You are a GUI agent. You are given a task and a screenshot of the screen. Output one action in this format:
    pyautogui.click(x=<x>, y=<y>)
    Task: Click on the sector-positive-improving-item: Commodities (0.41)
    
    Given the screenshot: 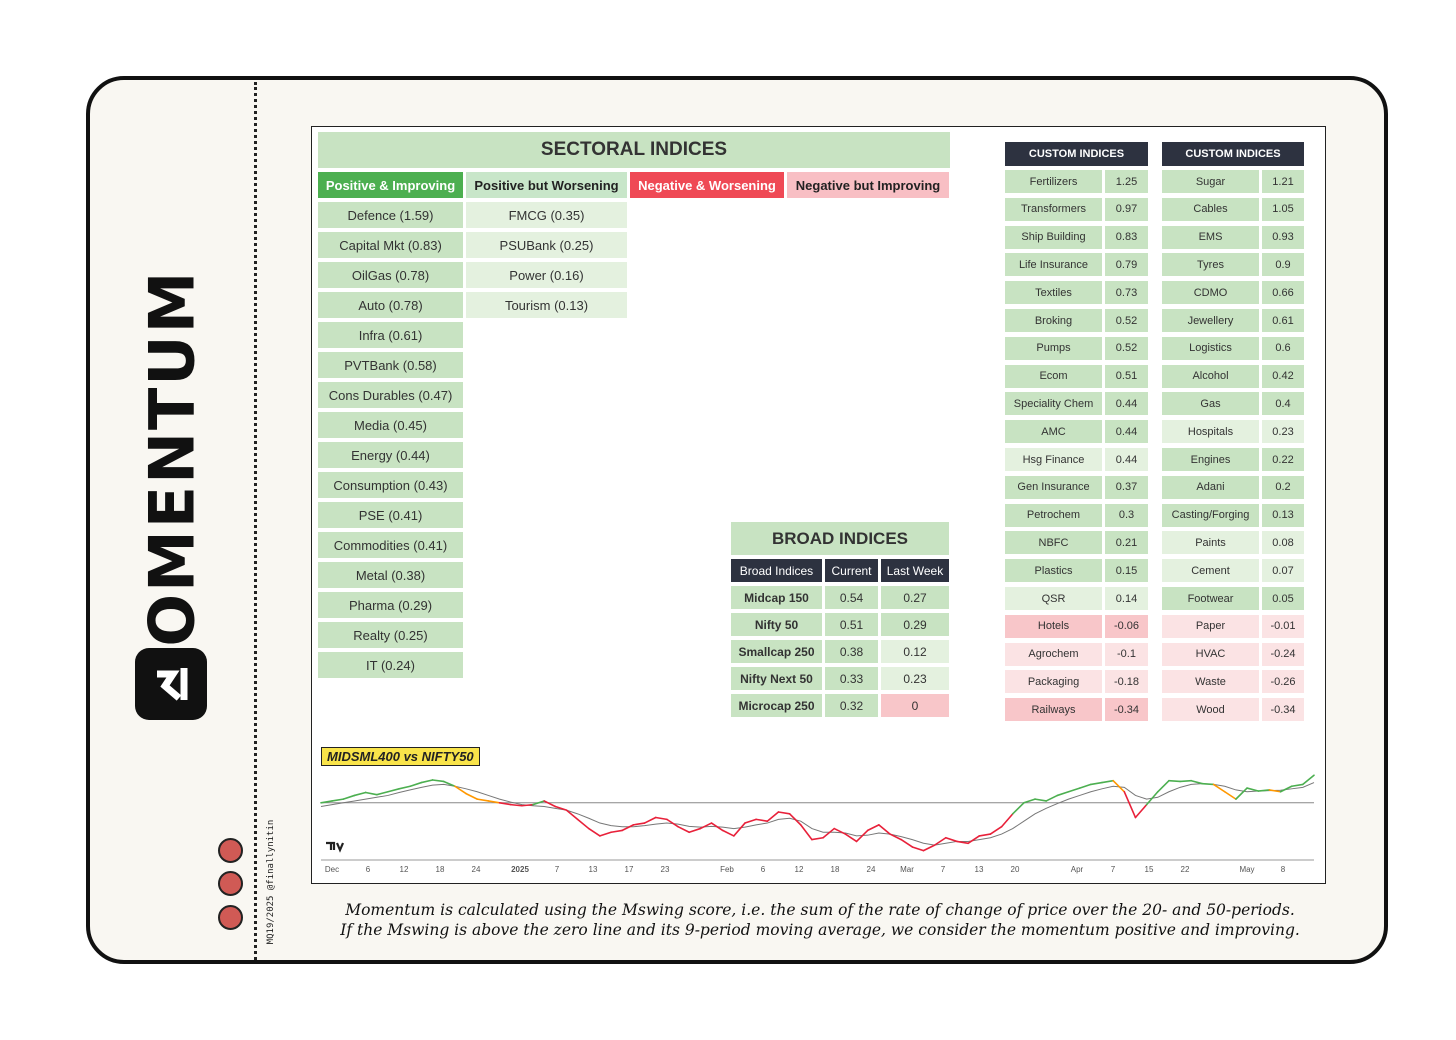 What is the action you would take?
    pyautogui.click(x=390, y=545)
    